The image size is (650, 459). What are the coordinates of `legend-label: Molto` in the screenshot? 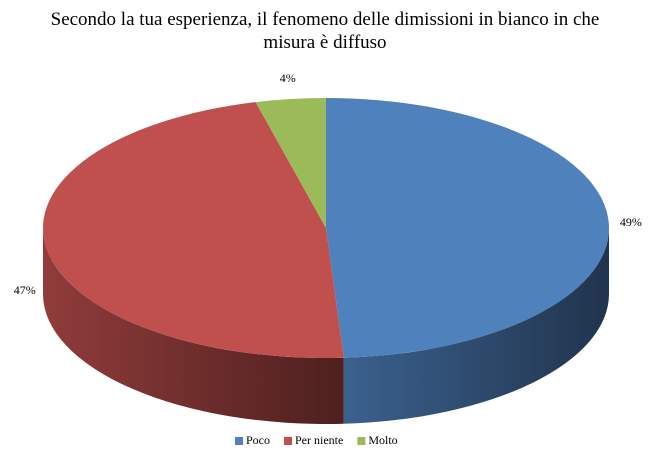 It's located at (382, 440).